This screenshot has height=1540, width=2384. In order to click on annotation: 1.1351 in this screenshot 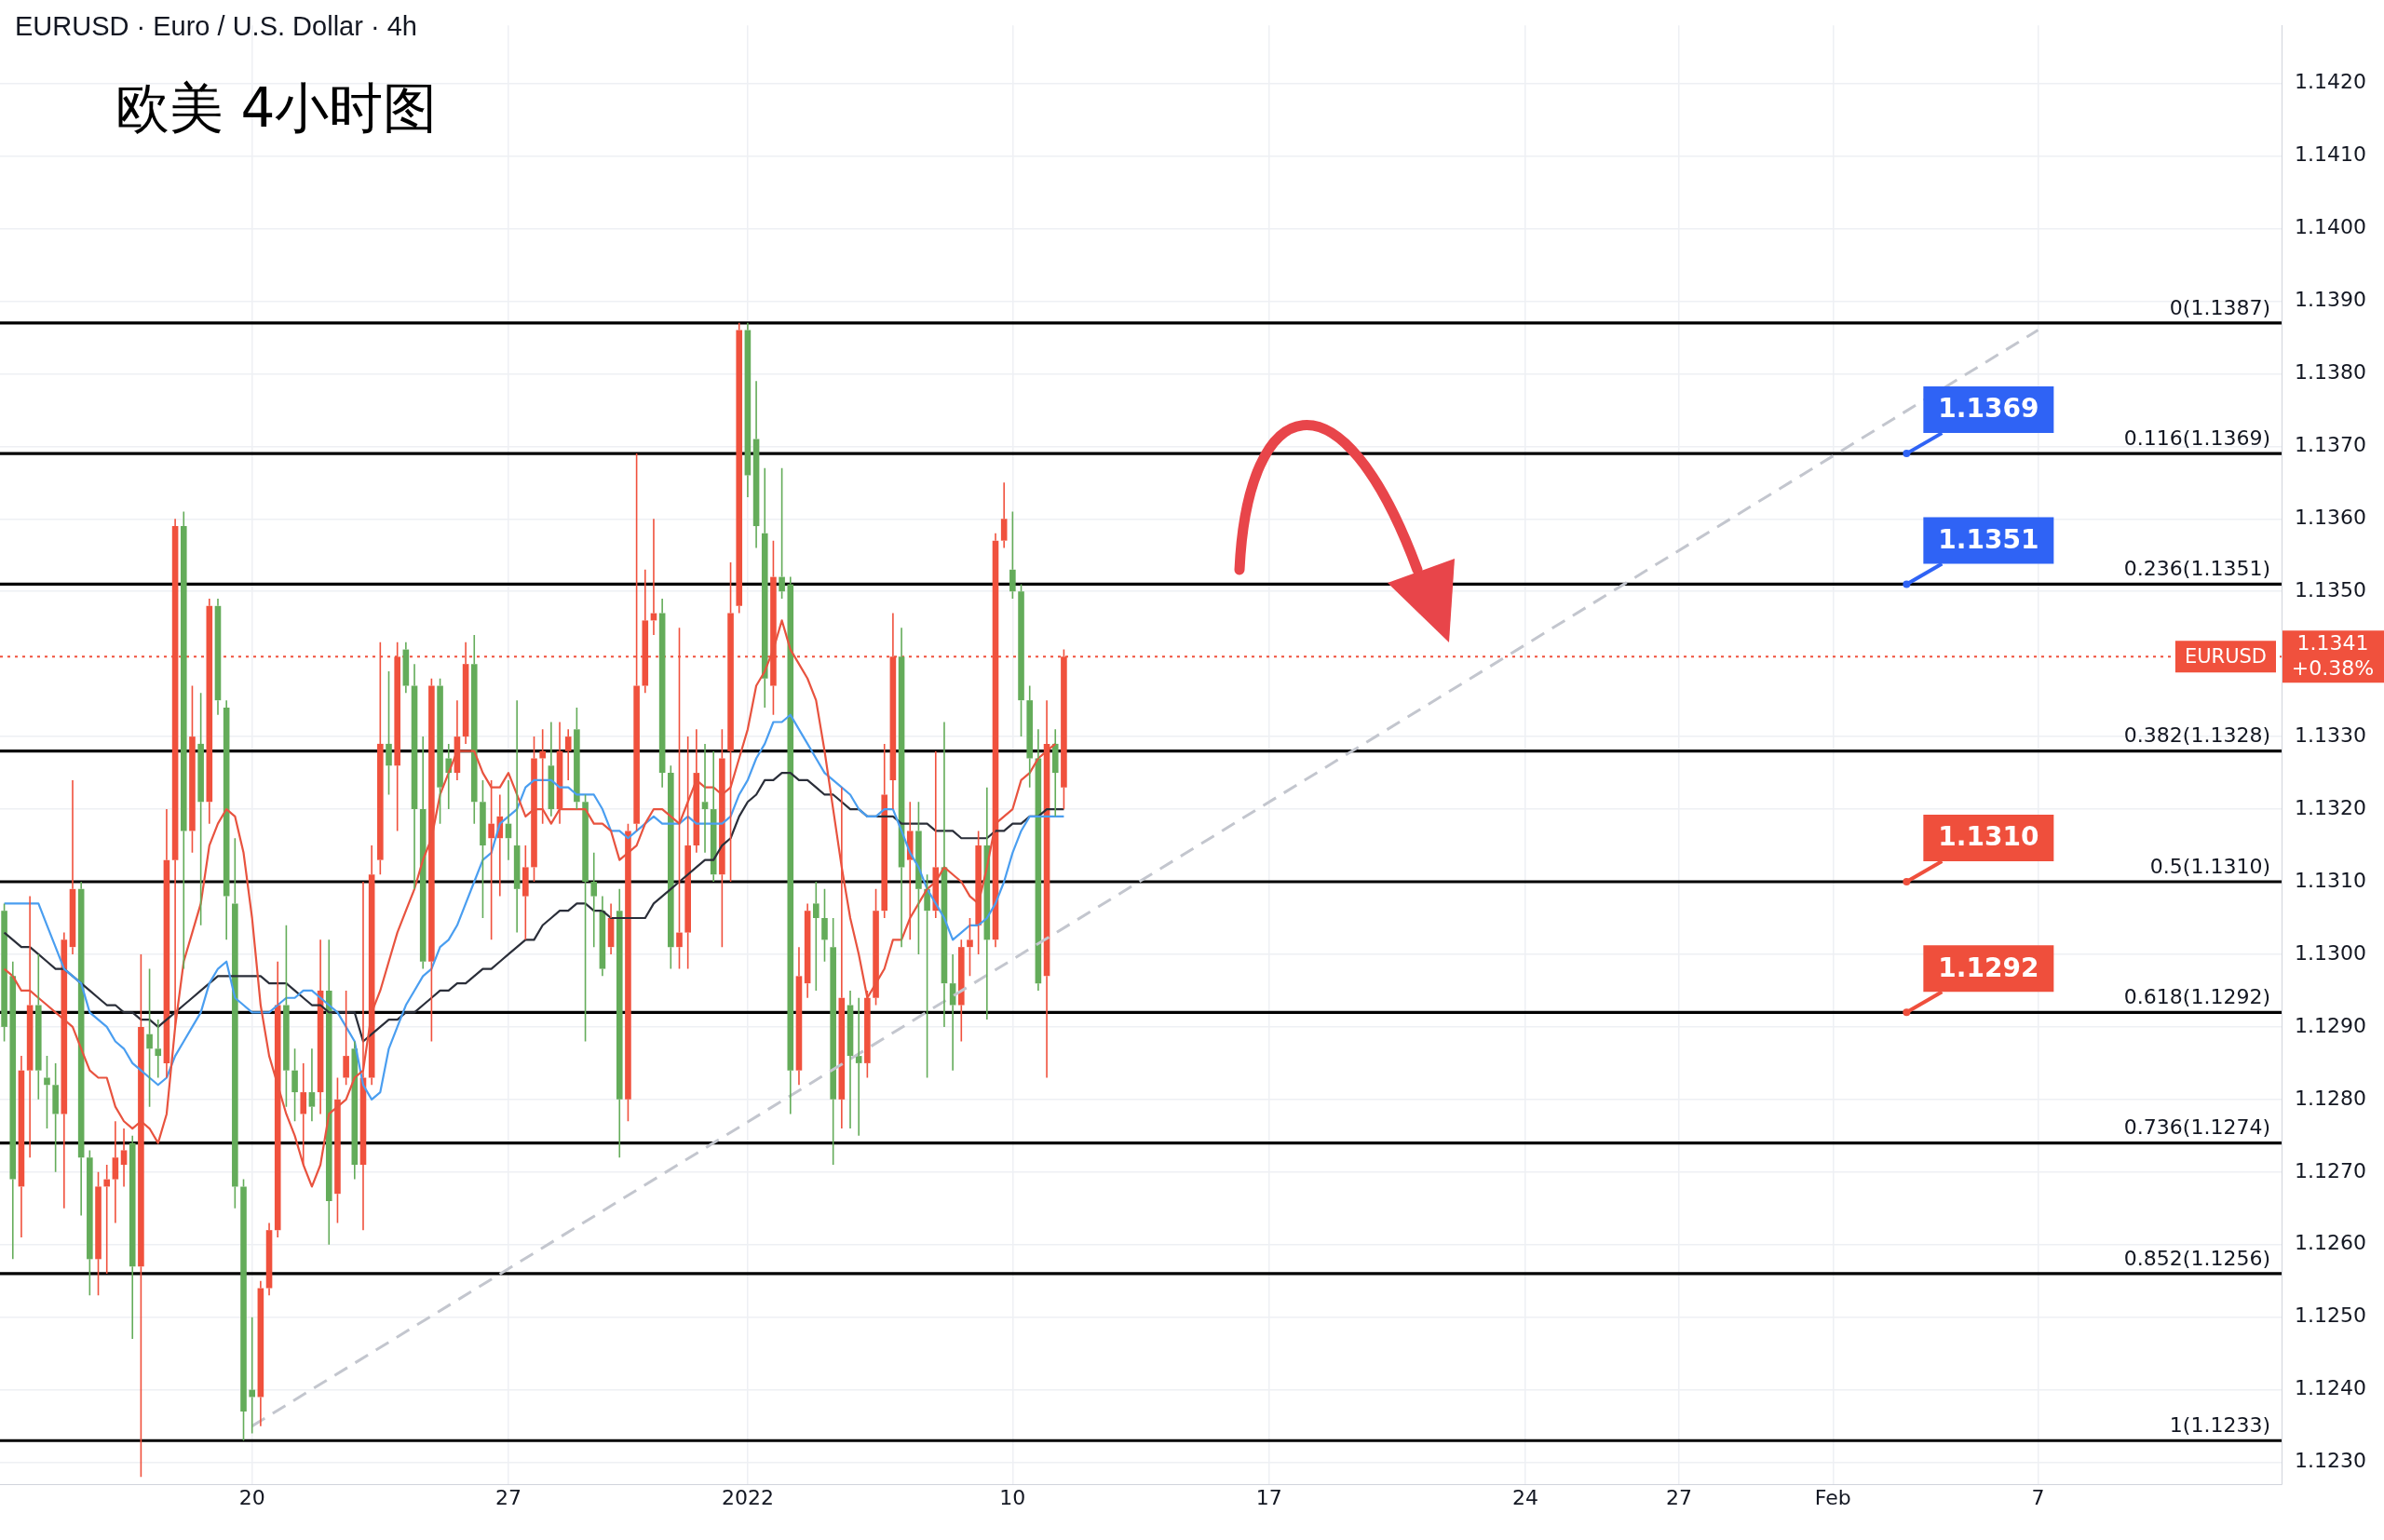, I will do `click(1988, 539)`.